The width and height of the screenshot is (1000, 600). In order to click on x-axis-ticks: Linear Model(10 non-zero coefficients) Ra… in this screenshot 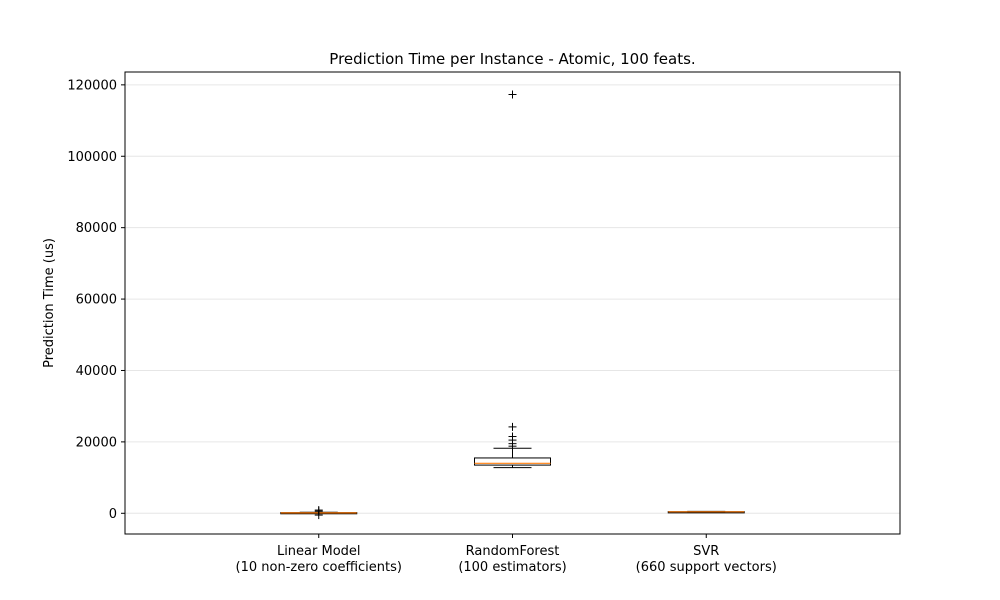, I will do `click(506, 554)`.